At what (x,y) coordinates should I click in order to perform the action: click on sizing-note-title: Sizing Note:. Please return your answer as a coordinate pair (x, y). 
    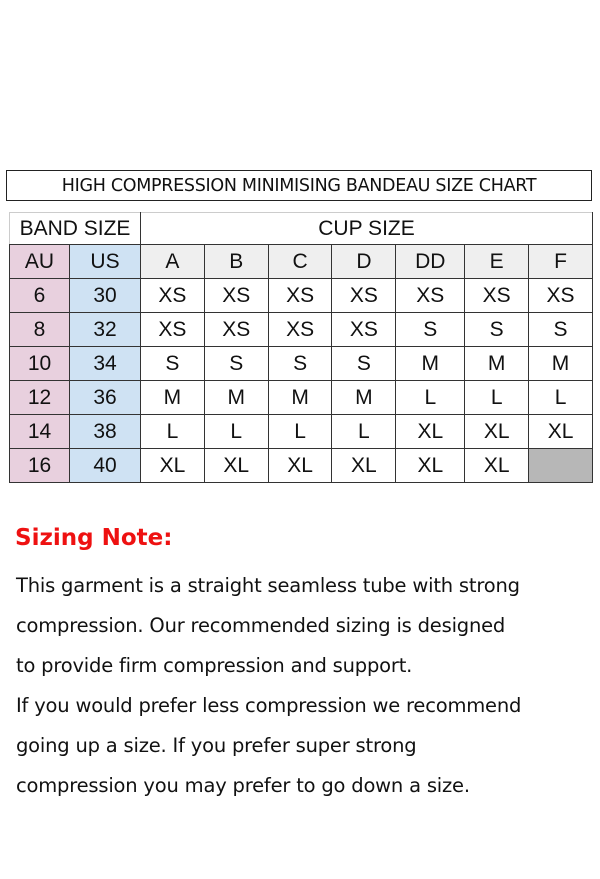
    Looking at the image, I should click on (94, 538).